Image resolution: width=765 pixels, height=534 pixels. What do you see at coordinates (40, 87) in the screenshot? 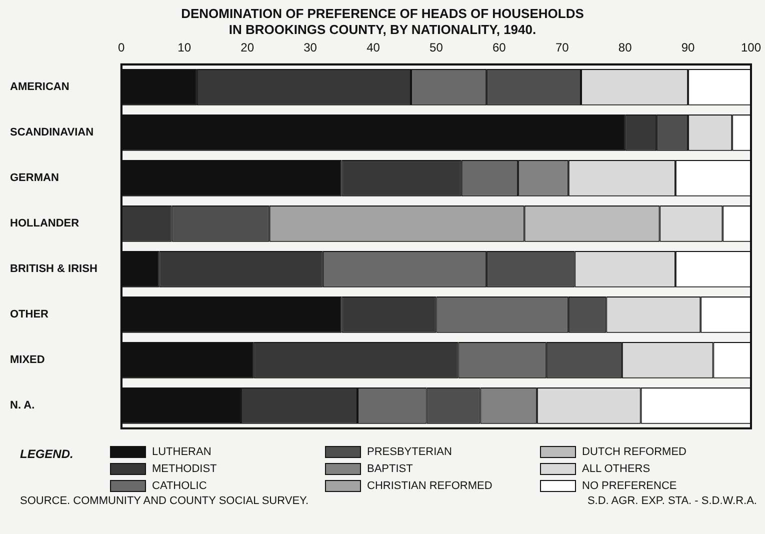
I see `y-tick-label: AMERICAN` at bounding box center [40, 87].